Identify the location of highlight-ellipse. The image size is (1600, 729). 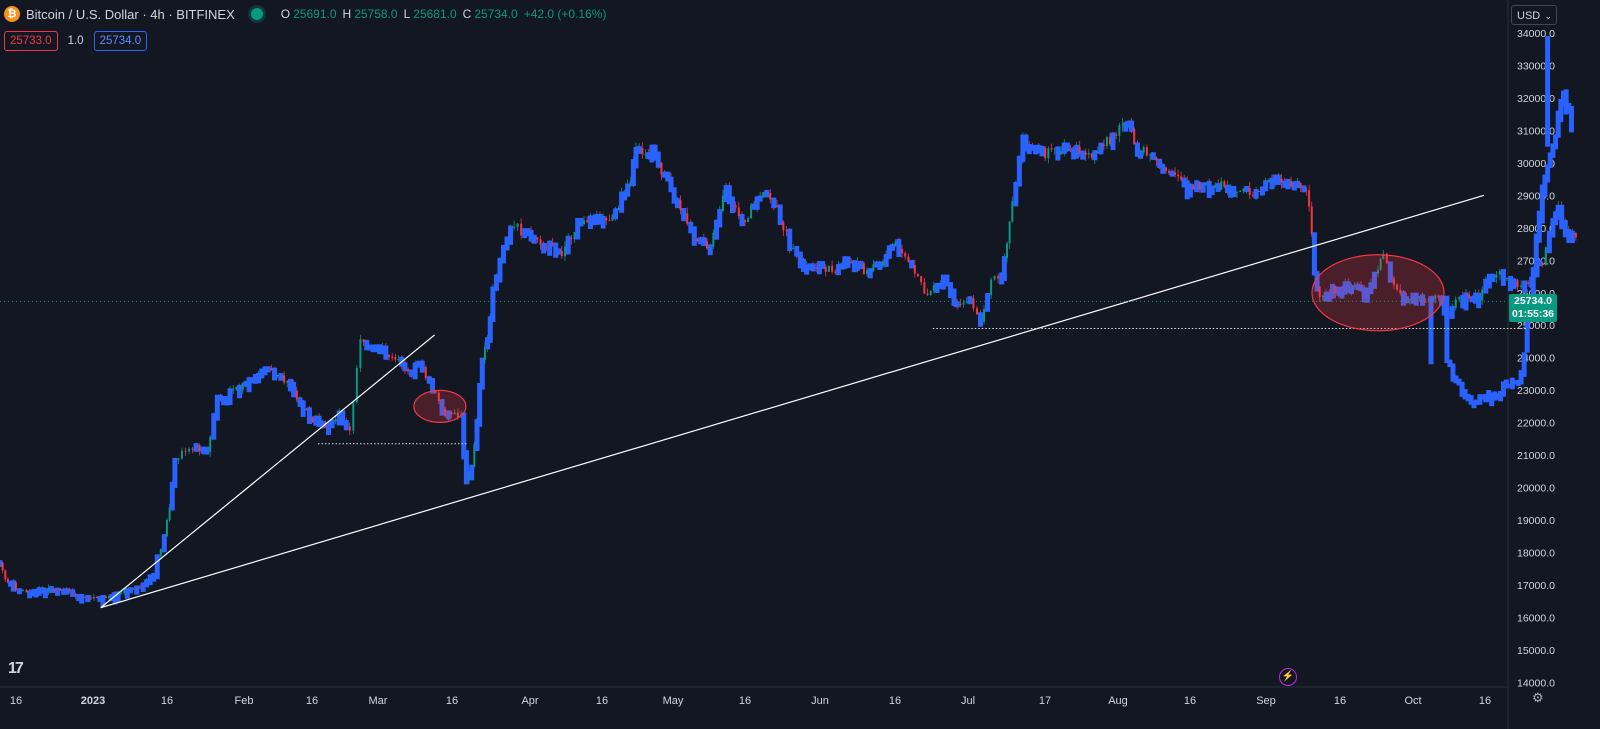
(440, 406).